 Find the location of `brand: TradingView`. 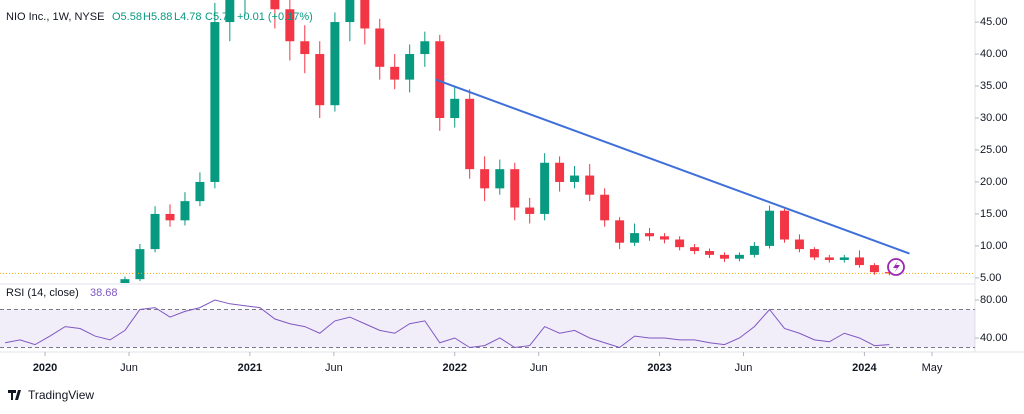

brand: TradingView is located at coordinates (51, 395).